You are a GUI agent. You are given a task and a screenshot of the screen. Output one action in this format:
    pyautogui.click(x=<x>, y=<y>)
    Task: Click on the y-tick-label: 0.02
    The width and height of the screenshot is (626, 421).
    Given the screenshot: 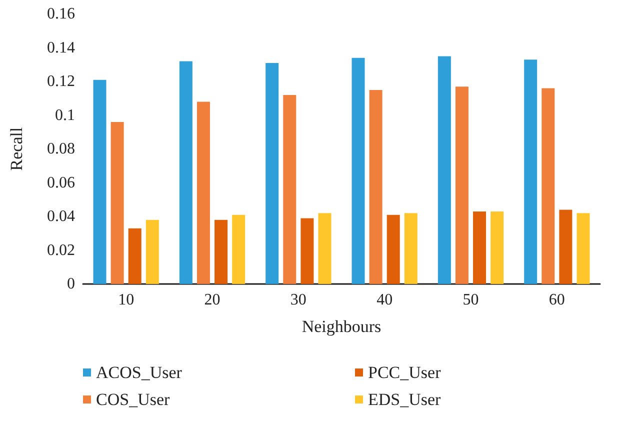 What is the action you would take?
    pyautogui.click(x=61, y=250)
    